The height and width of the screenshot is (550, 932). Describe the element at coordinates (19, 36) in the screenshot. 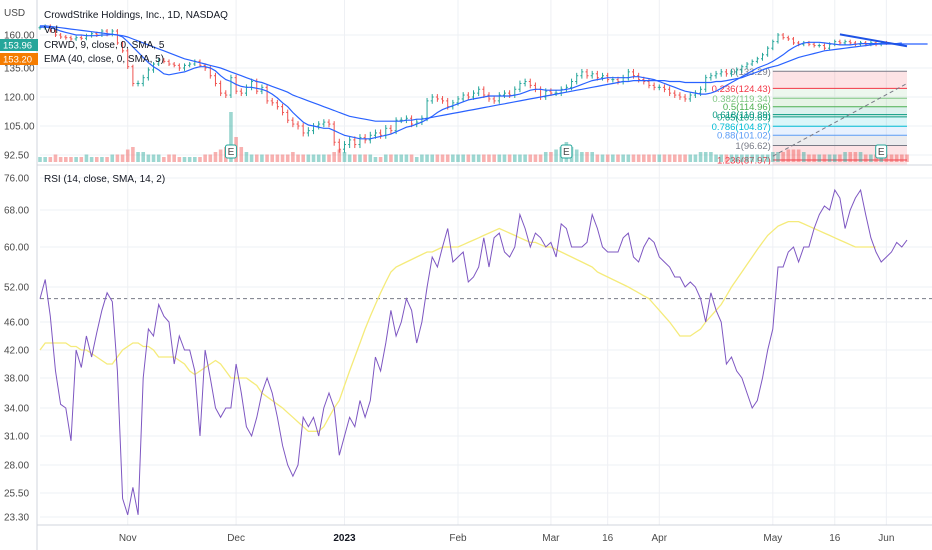

I see `price-tick-label: 160.00` at that location.